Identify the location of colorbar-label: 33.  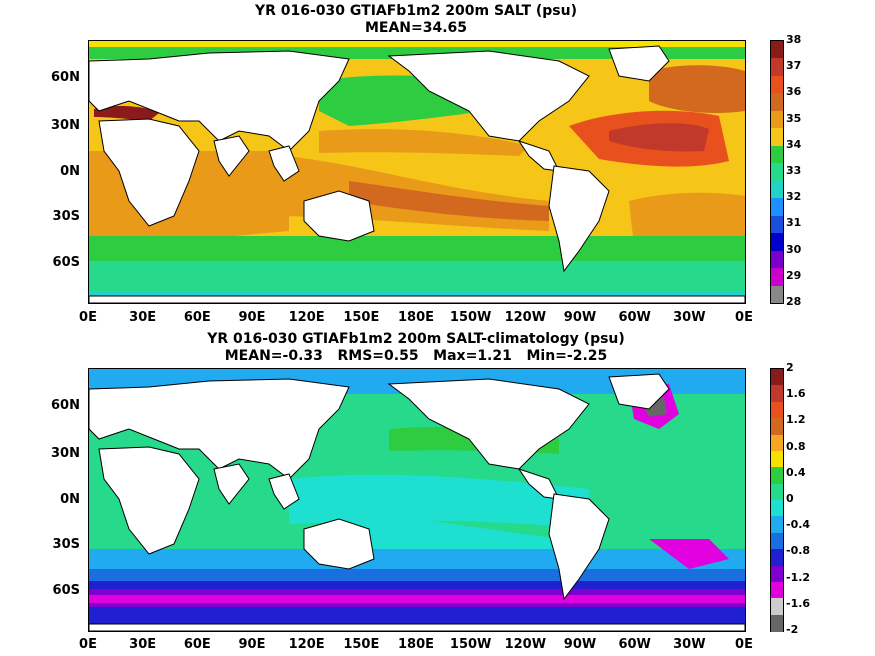
(794, 170).